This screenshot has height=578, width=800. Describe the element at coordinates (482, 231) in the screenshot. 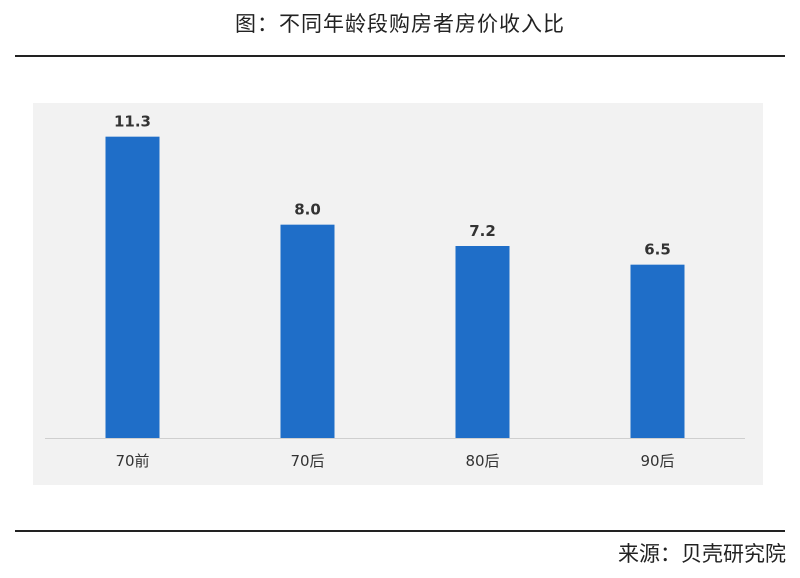

I see `data-label-2: 7.2` at that location.